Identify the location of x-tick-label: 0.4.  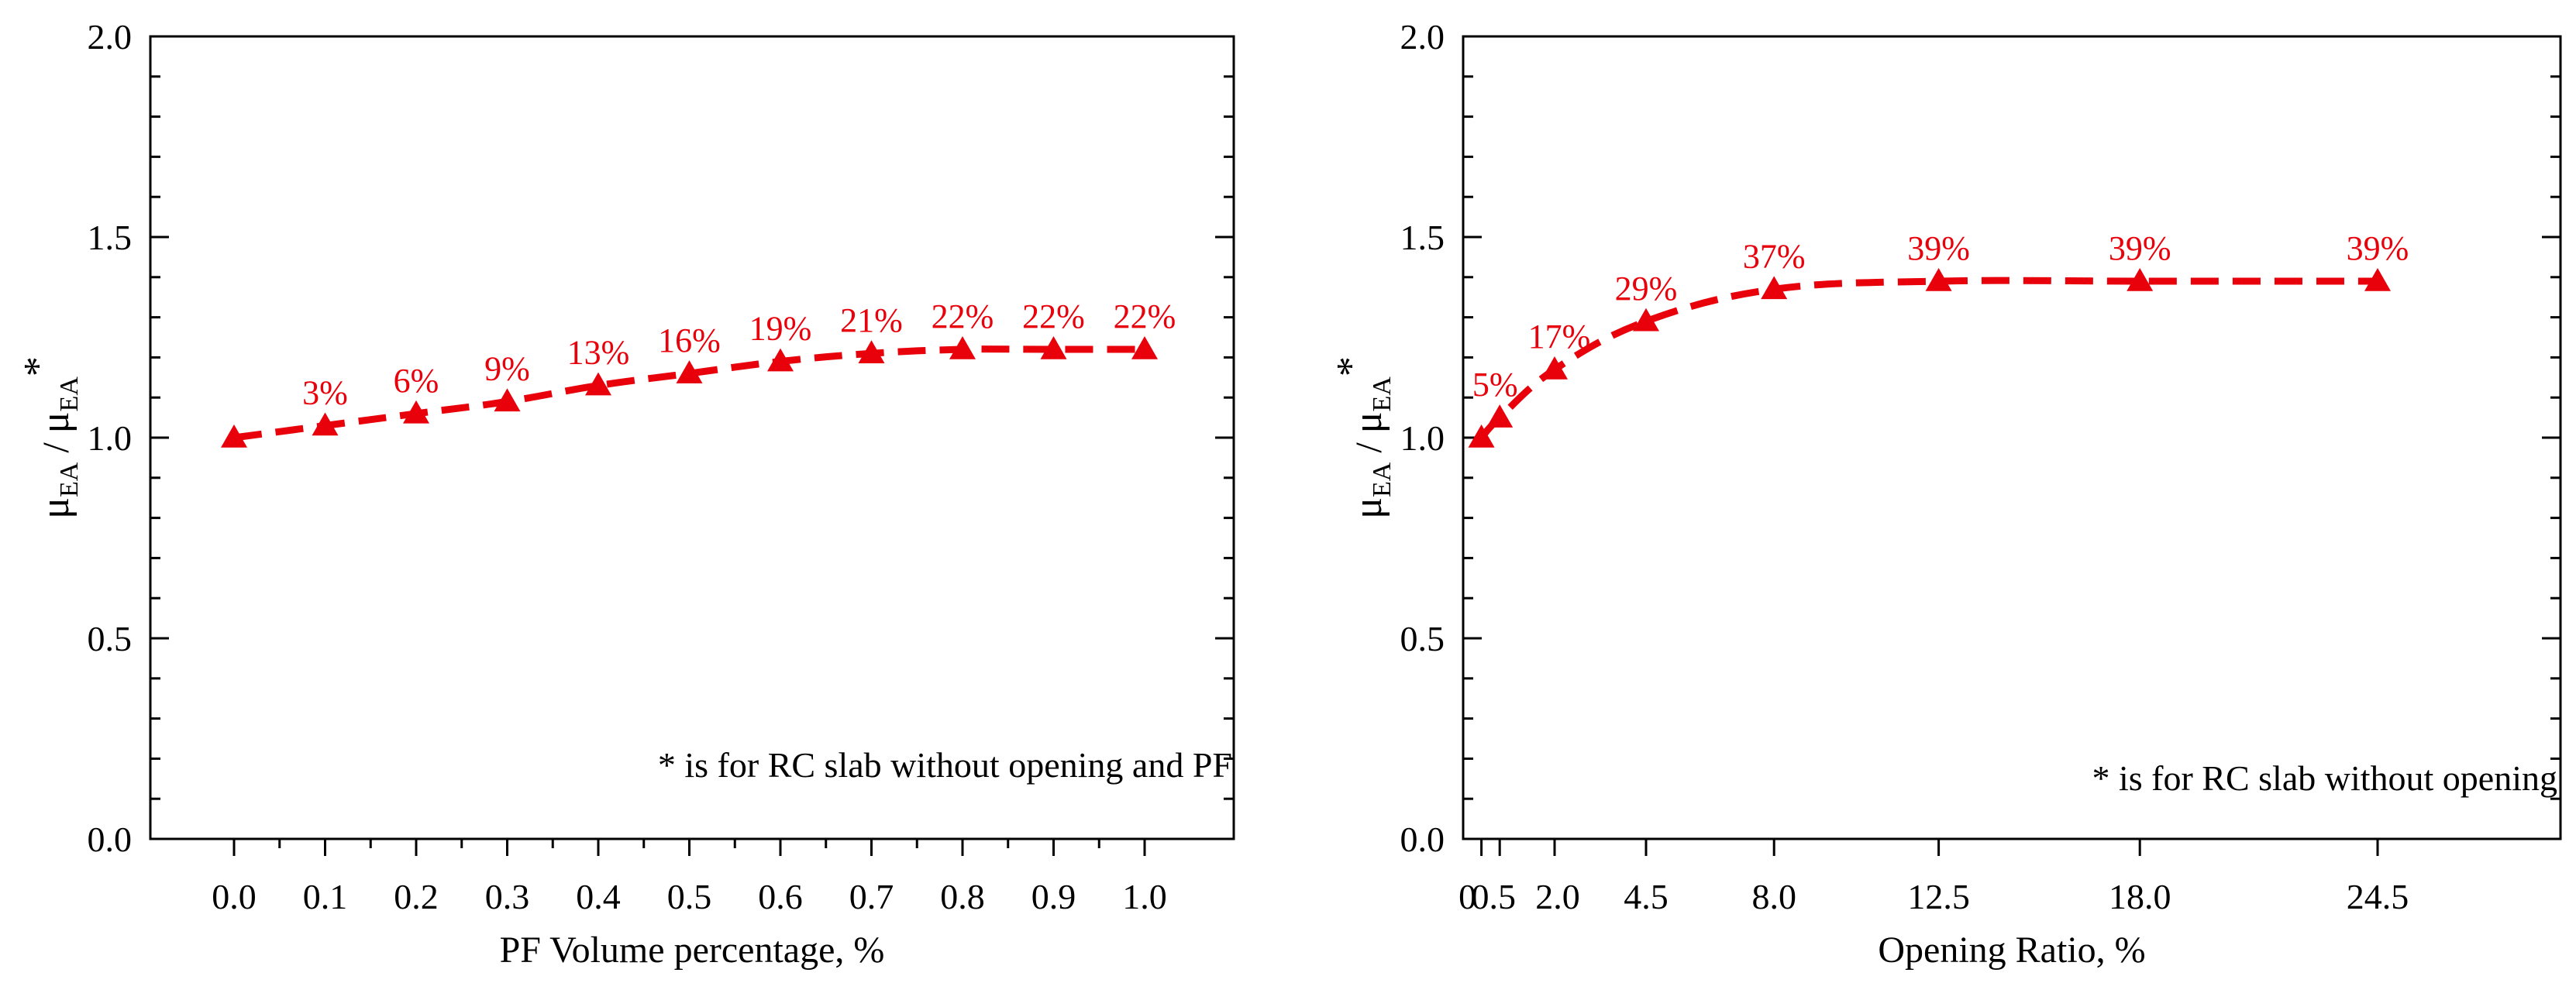
(598, 896).